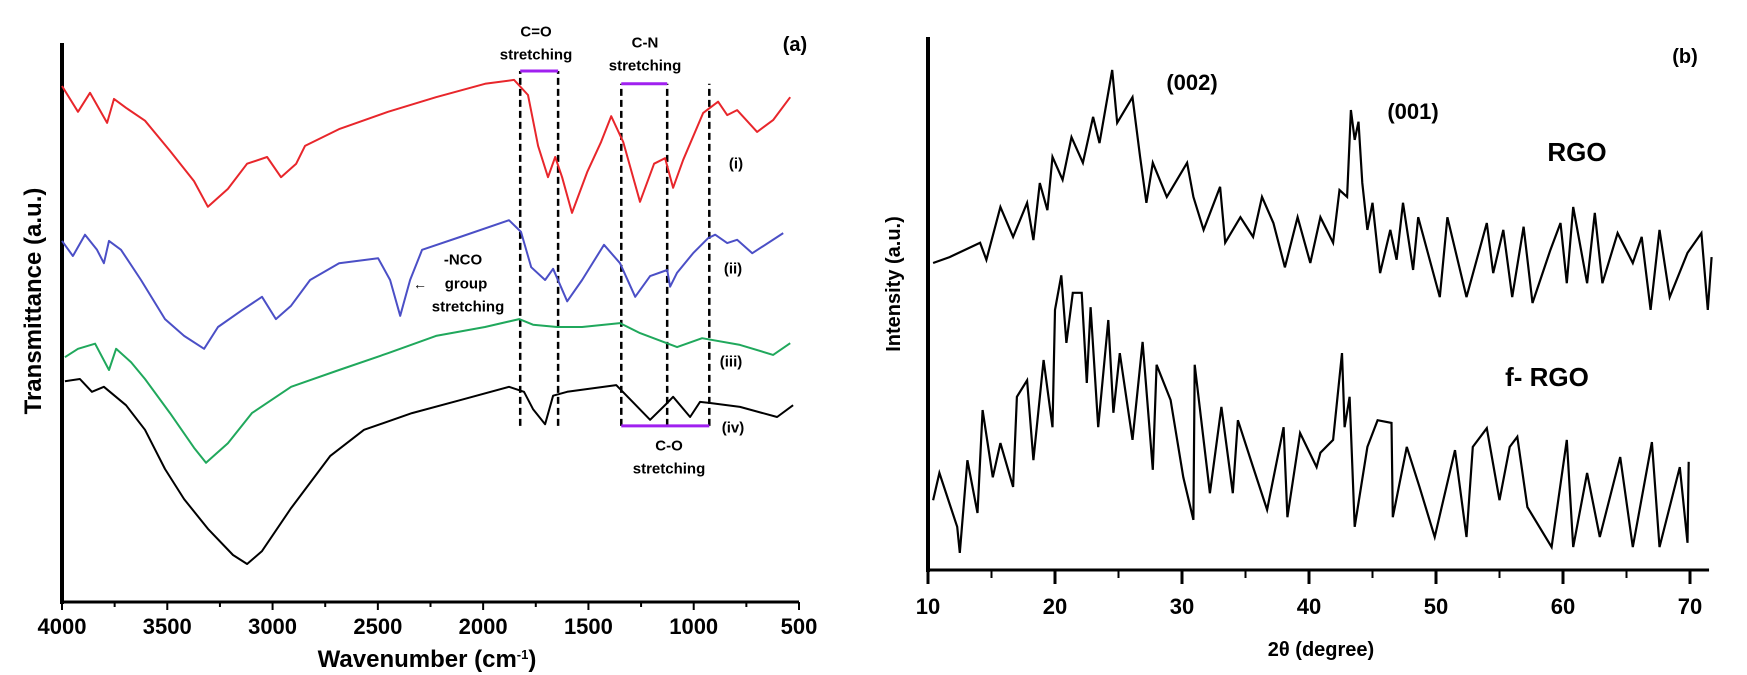 The width and height of the screenshot is (1747, 675). What do you see at coordinates (427, 660) in the screenshot?
I see `panel-a-x-axis-title: Wavenumber (cm-1)` at bounding box center [427, 660].